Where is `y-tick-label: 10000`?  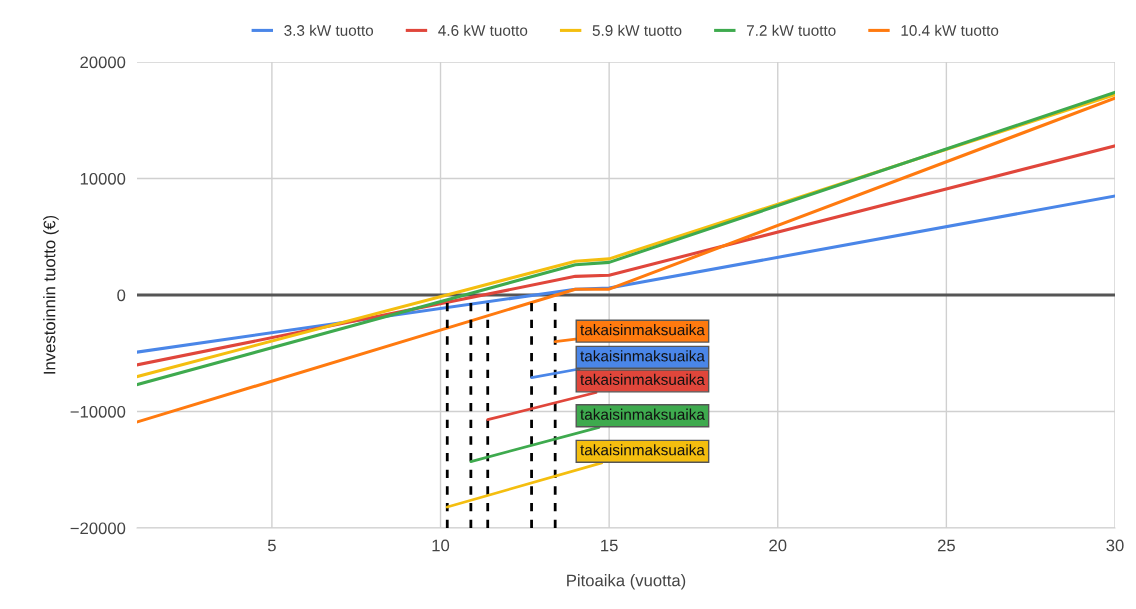
y-tick-label: 10000 is located at coordinates (103, 178).